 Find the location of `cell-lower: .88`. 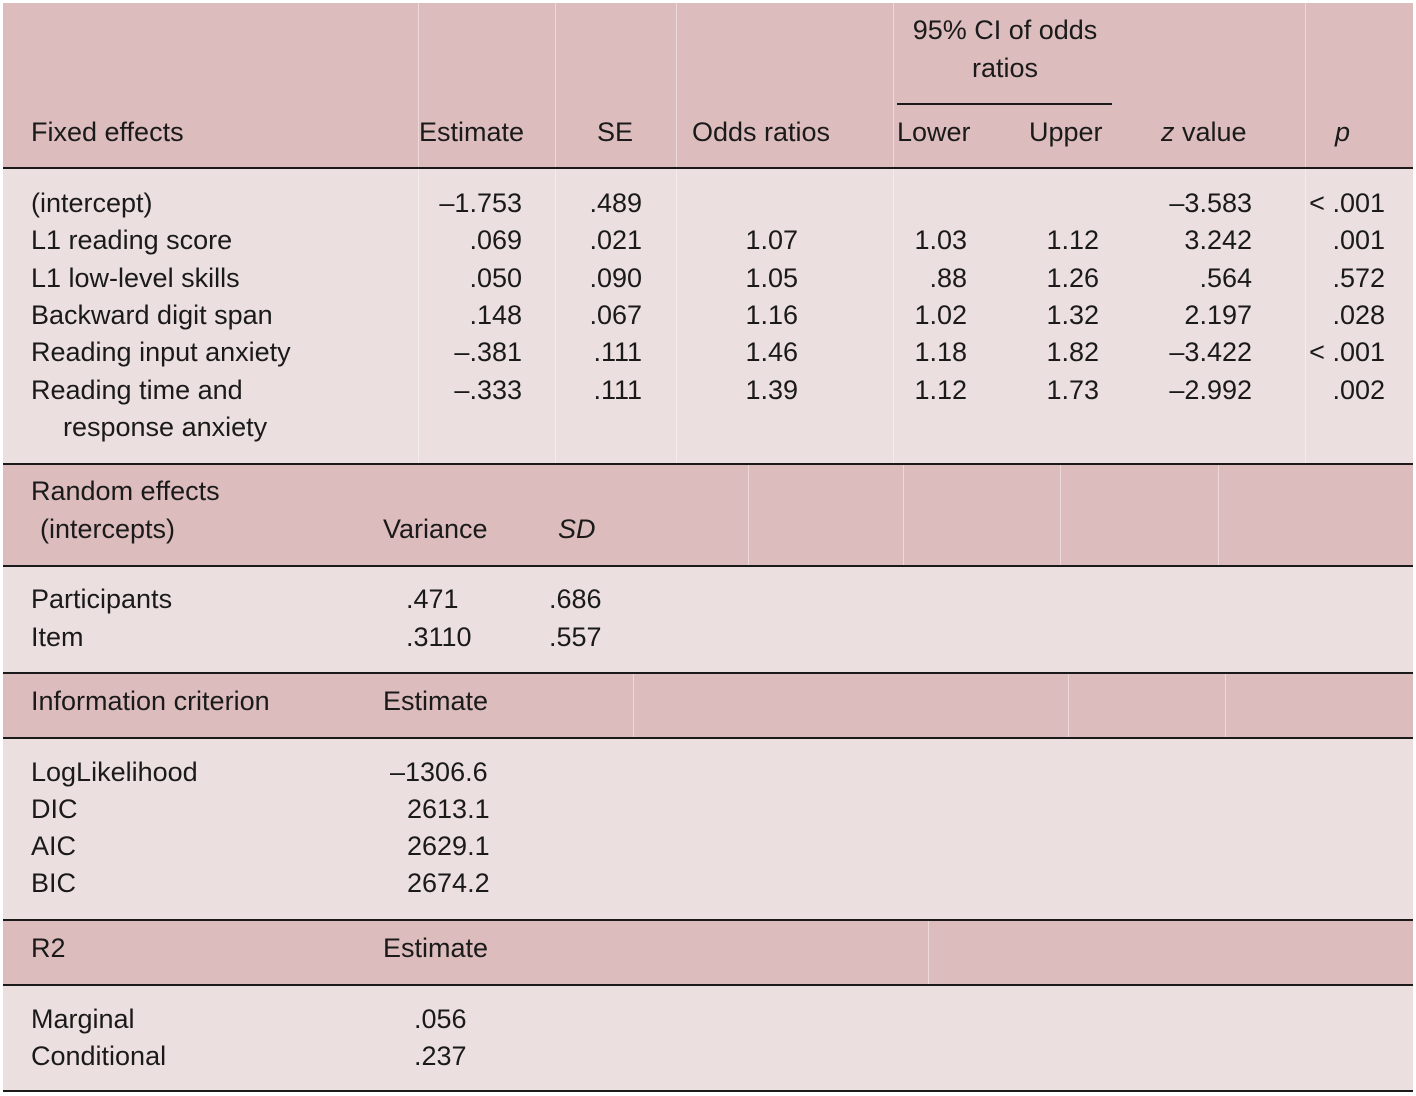

cell-lower: .88 is located at coordinates (948, 278).